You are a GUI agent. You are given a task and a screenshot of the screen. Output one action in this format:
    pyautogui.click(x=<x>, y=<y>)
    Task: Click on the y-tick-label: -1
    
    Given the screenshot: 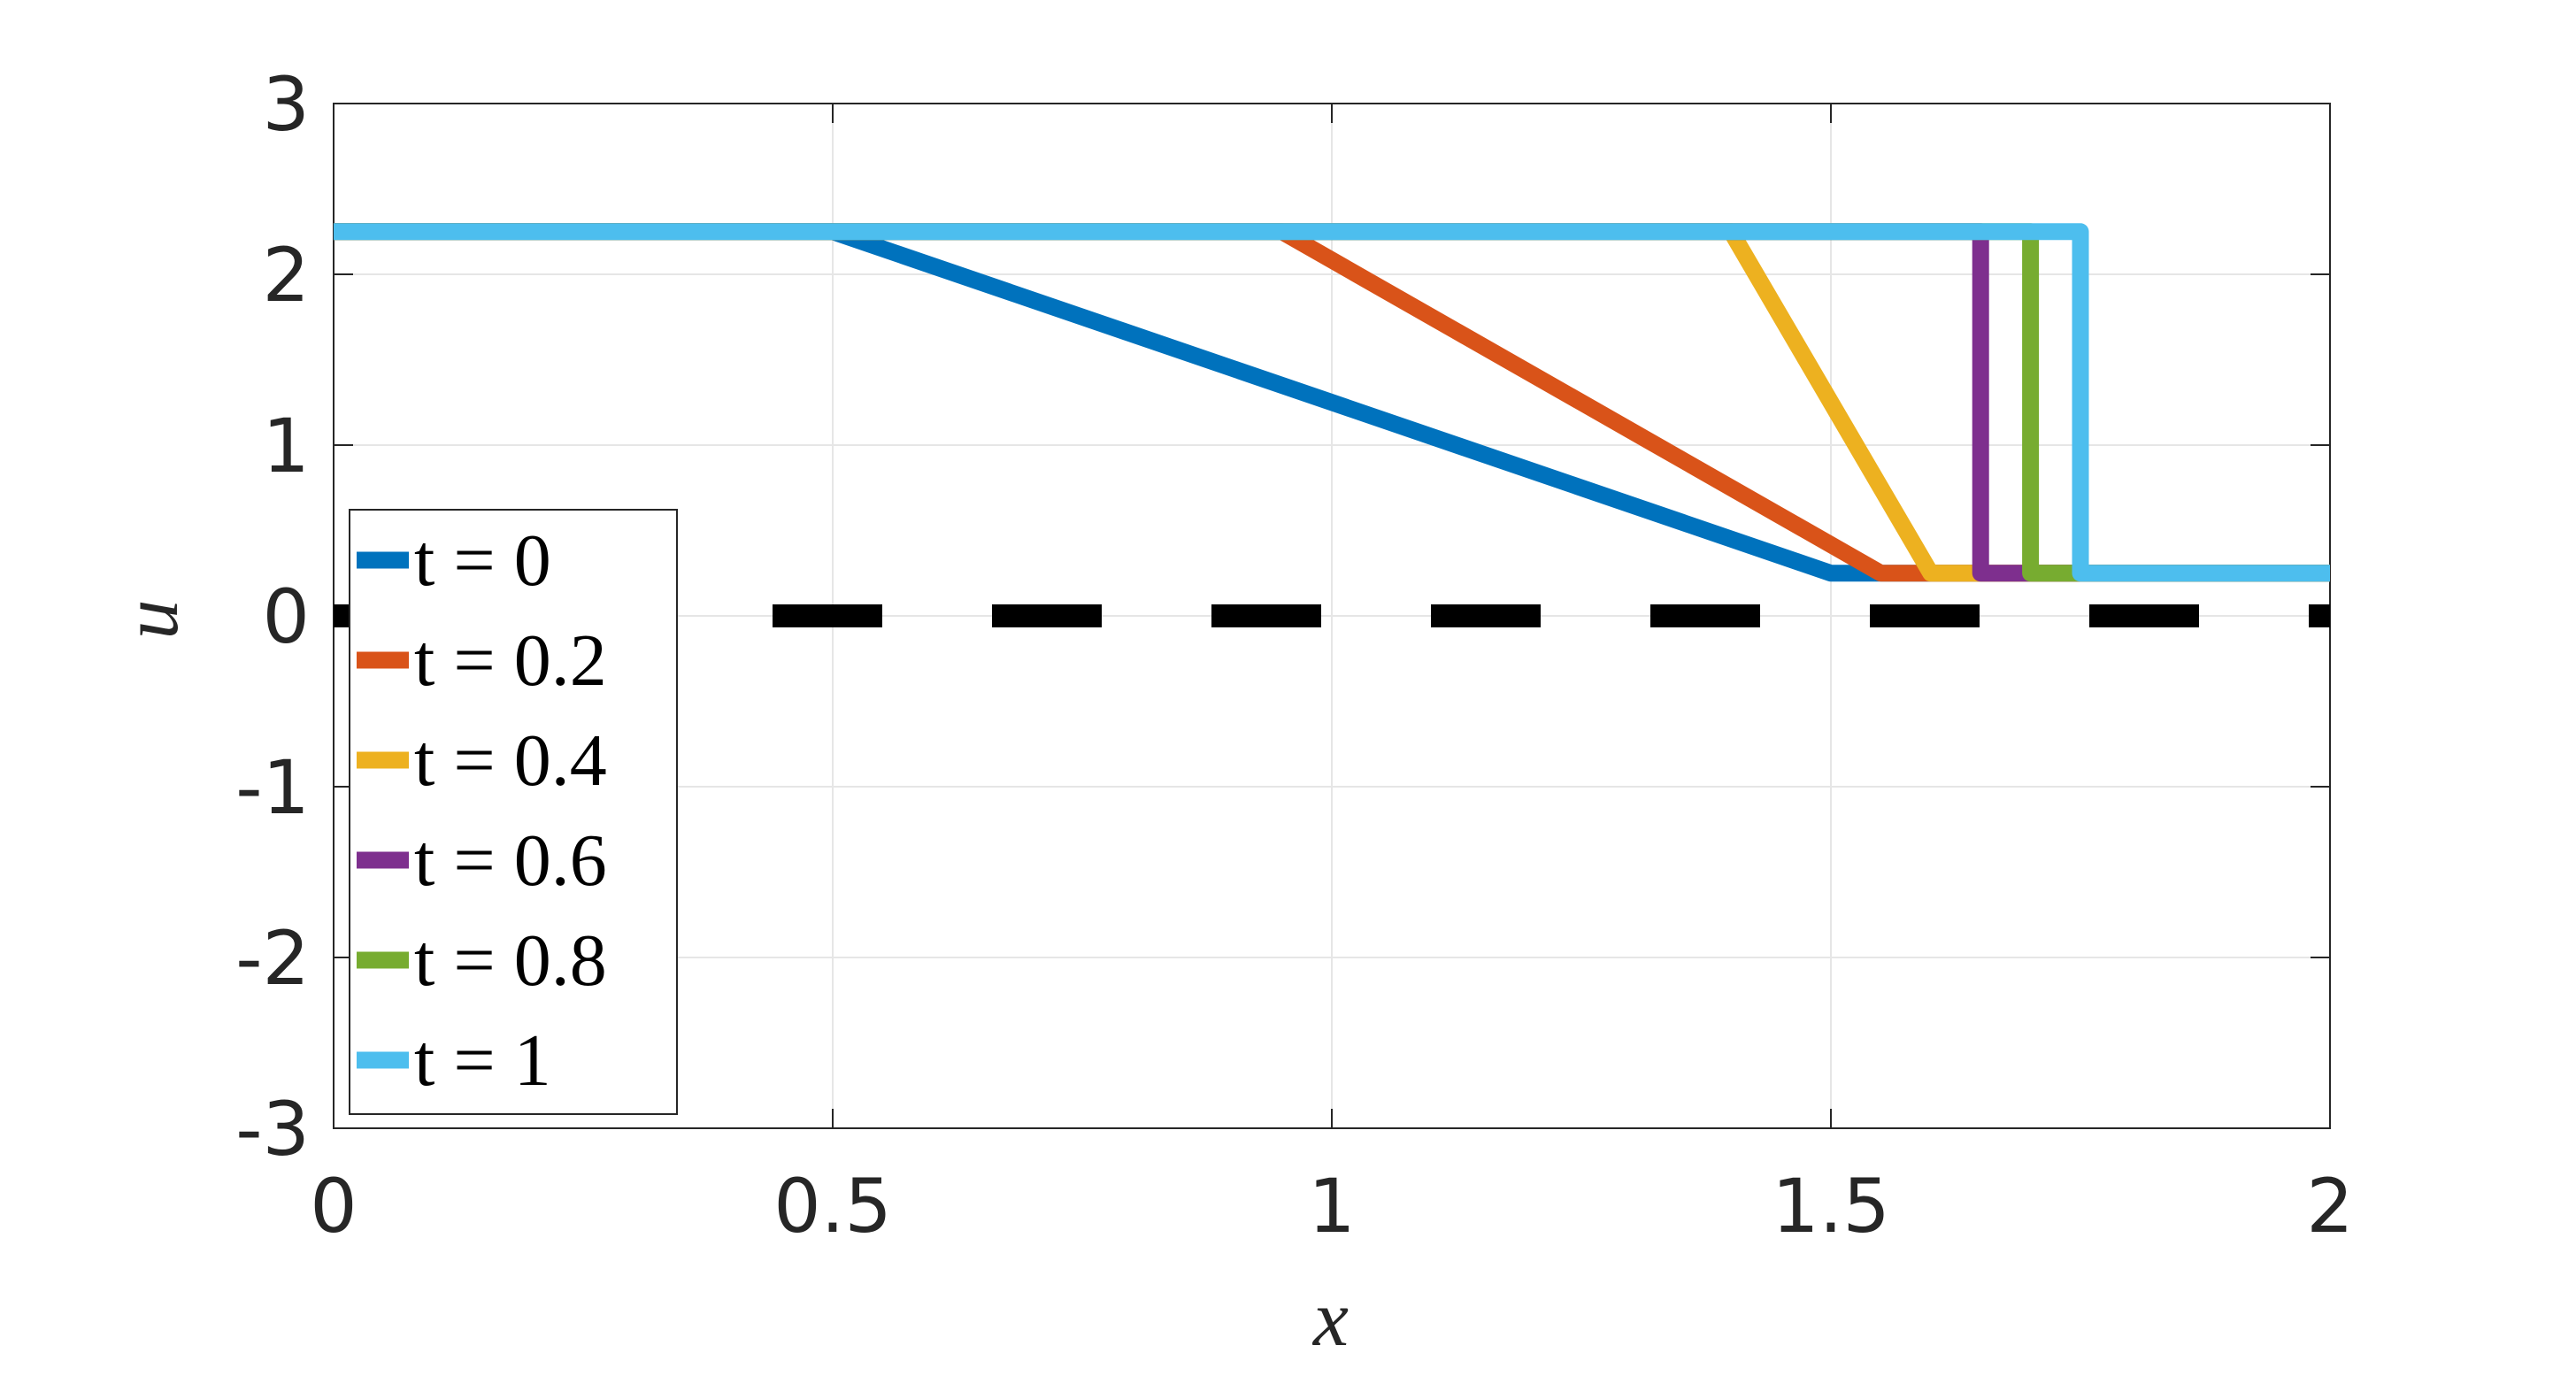 What is the action you would take?
    pyautogui.click(x=272, y=787)
    